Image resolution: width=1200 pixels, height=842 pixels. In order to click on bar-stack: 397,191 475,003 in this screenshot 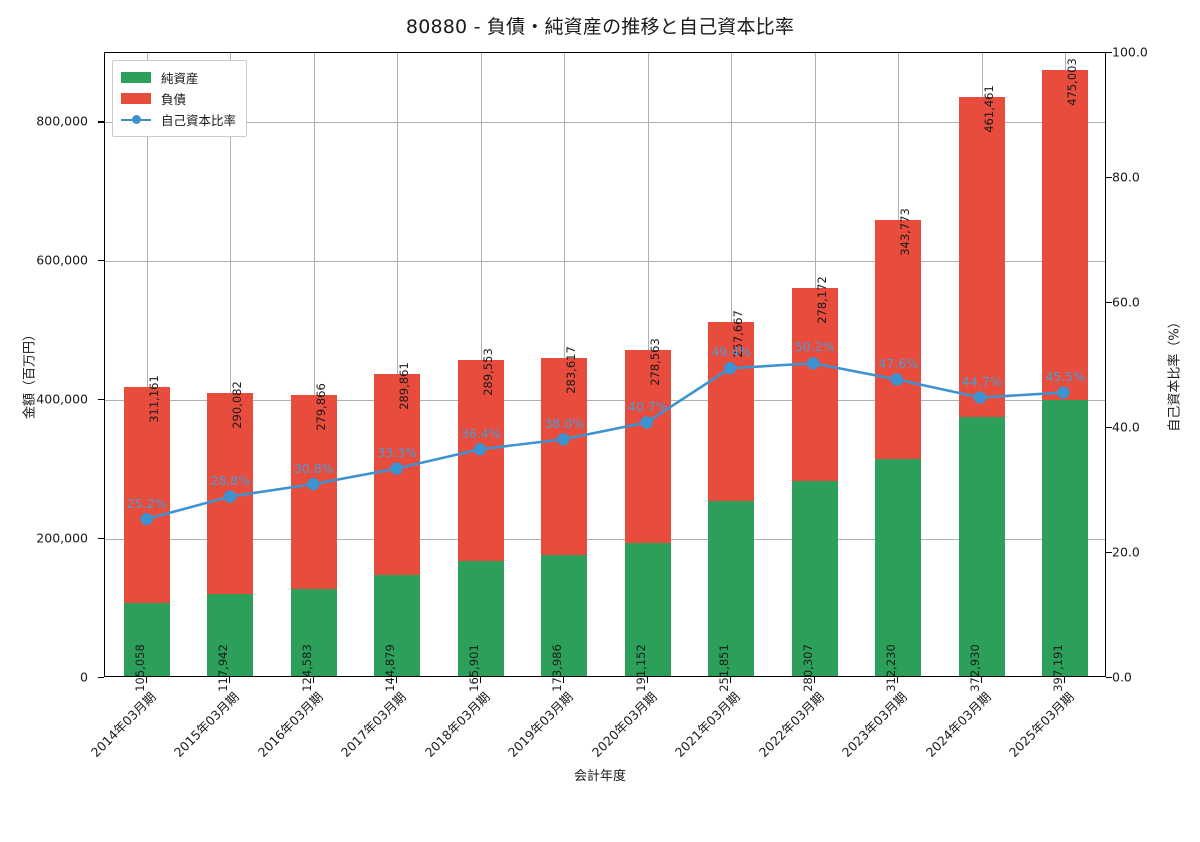, I will do `click(1065, 375)`.